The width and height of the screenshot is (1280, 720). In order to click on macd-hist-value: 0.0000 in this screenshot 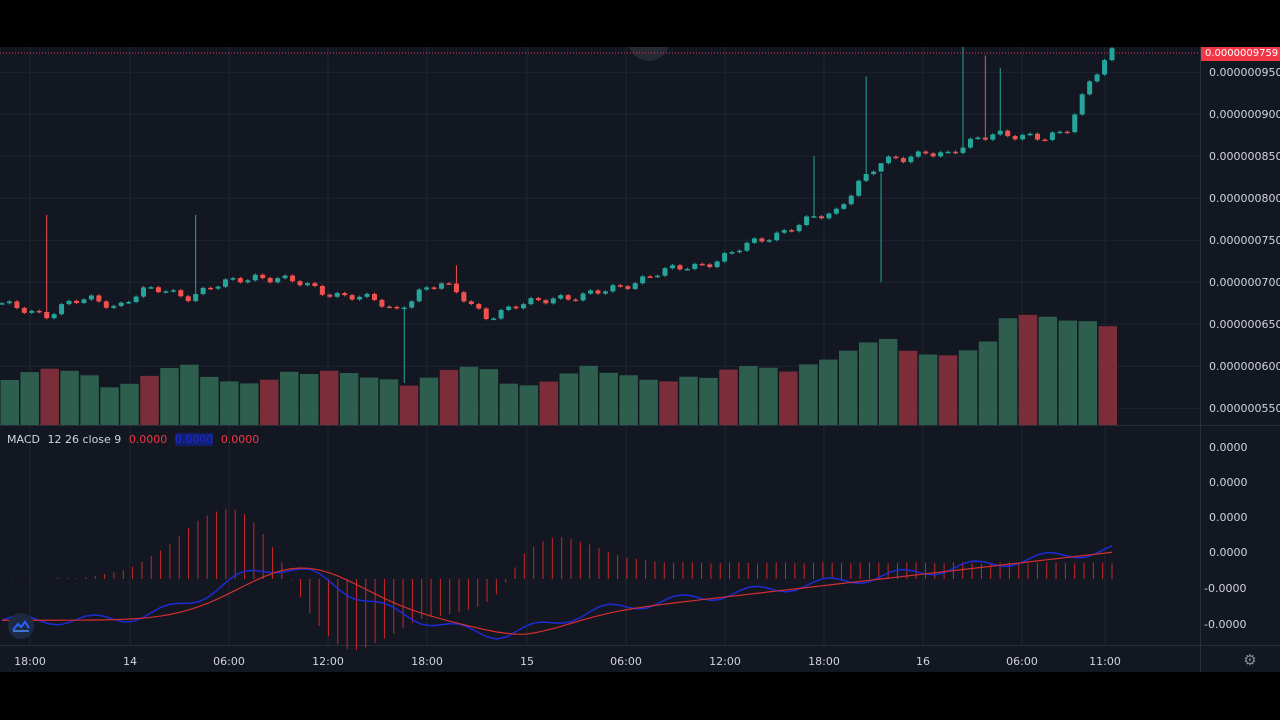, I will do `click(148, 439)`.